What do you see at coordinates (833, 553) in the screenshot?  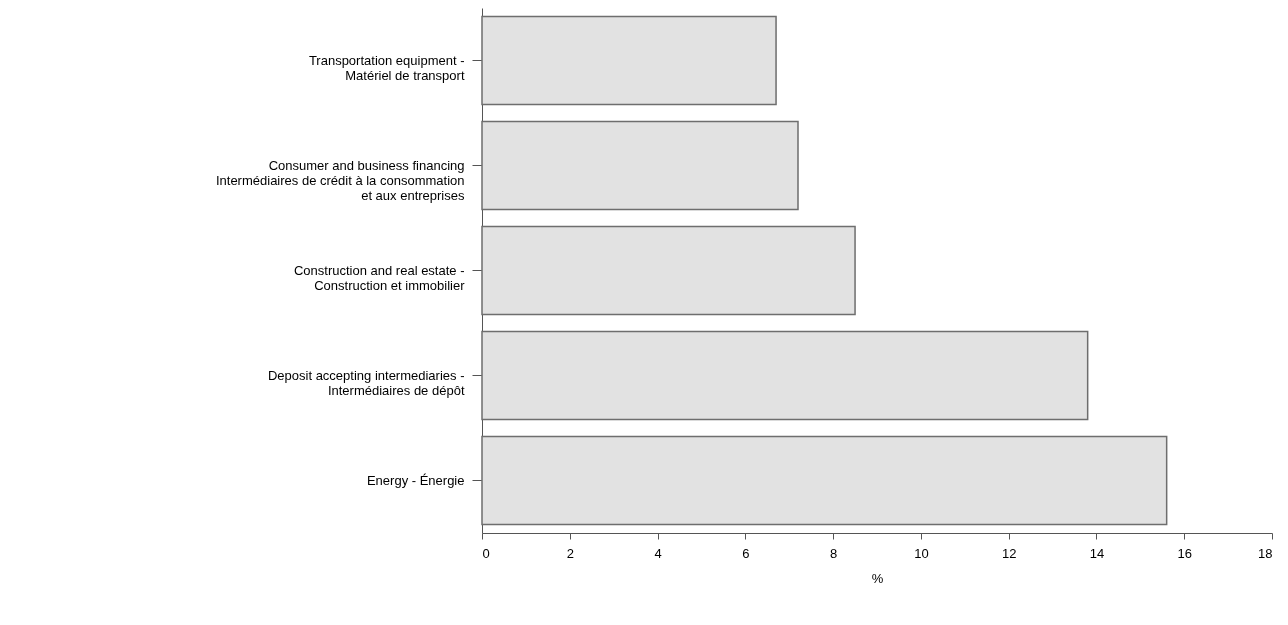 I see `x-tick-label: 8` at bounding box center [833, 553].